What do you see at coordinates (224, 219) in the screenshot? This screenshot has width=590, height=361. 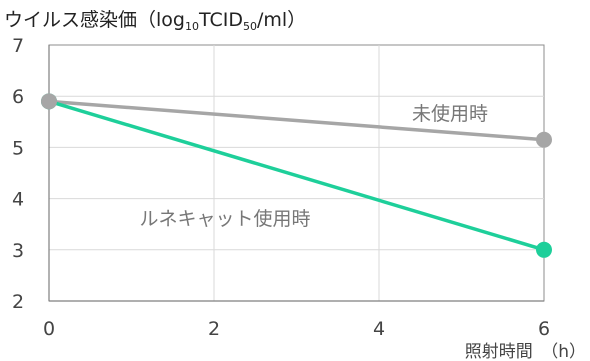 I see `series-label: ルネキャット使用時` at bounding box center [224, 219].